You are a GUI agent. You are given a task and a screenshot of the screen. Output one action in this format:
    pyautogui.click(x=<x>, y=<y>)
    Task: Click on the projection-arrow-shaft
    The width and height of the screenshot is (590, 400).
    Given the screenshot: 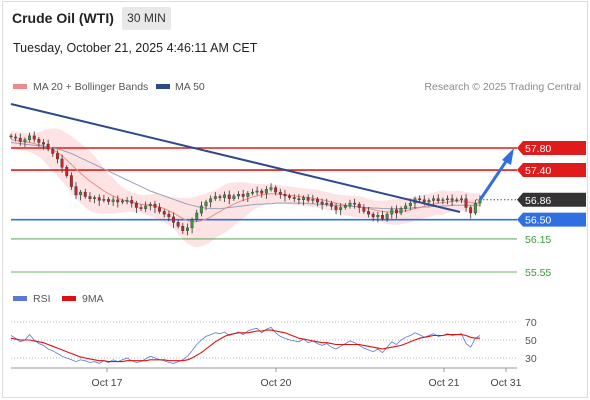 What is the action you would take?
    pyautogui.click(x=493, y=180)
    